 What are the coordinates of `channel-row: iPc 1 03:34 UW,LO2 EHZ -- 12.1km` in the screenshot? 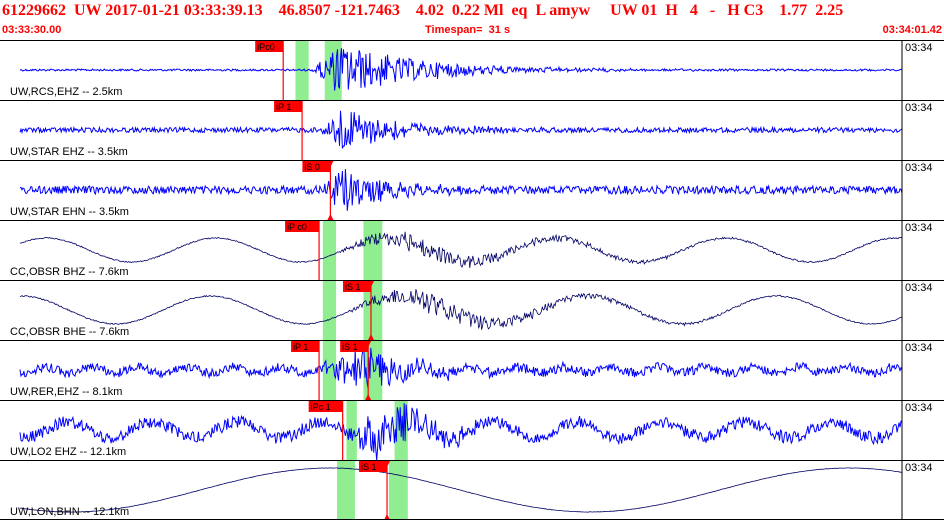 It's located at (472, 430).